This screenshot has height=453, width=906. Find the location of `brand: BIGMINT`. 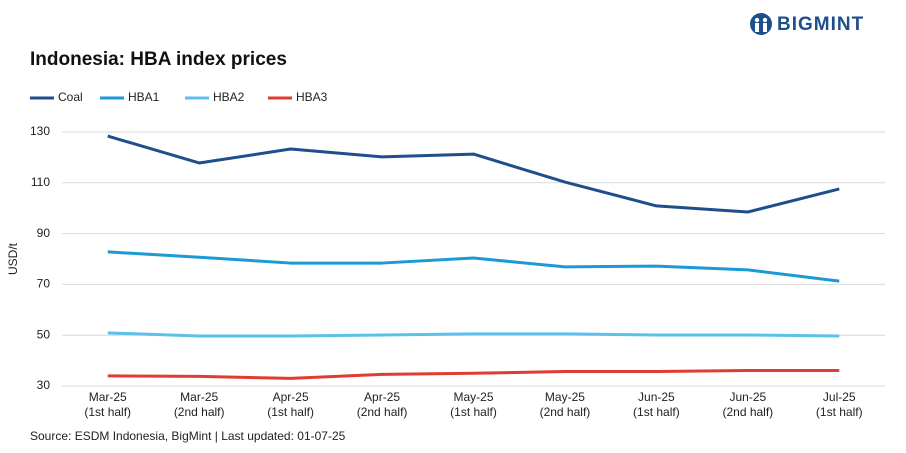

brand: BIGMINT is located at coordinates (820, 24).